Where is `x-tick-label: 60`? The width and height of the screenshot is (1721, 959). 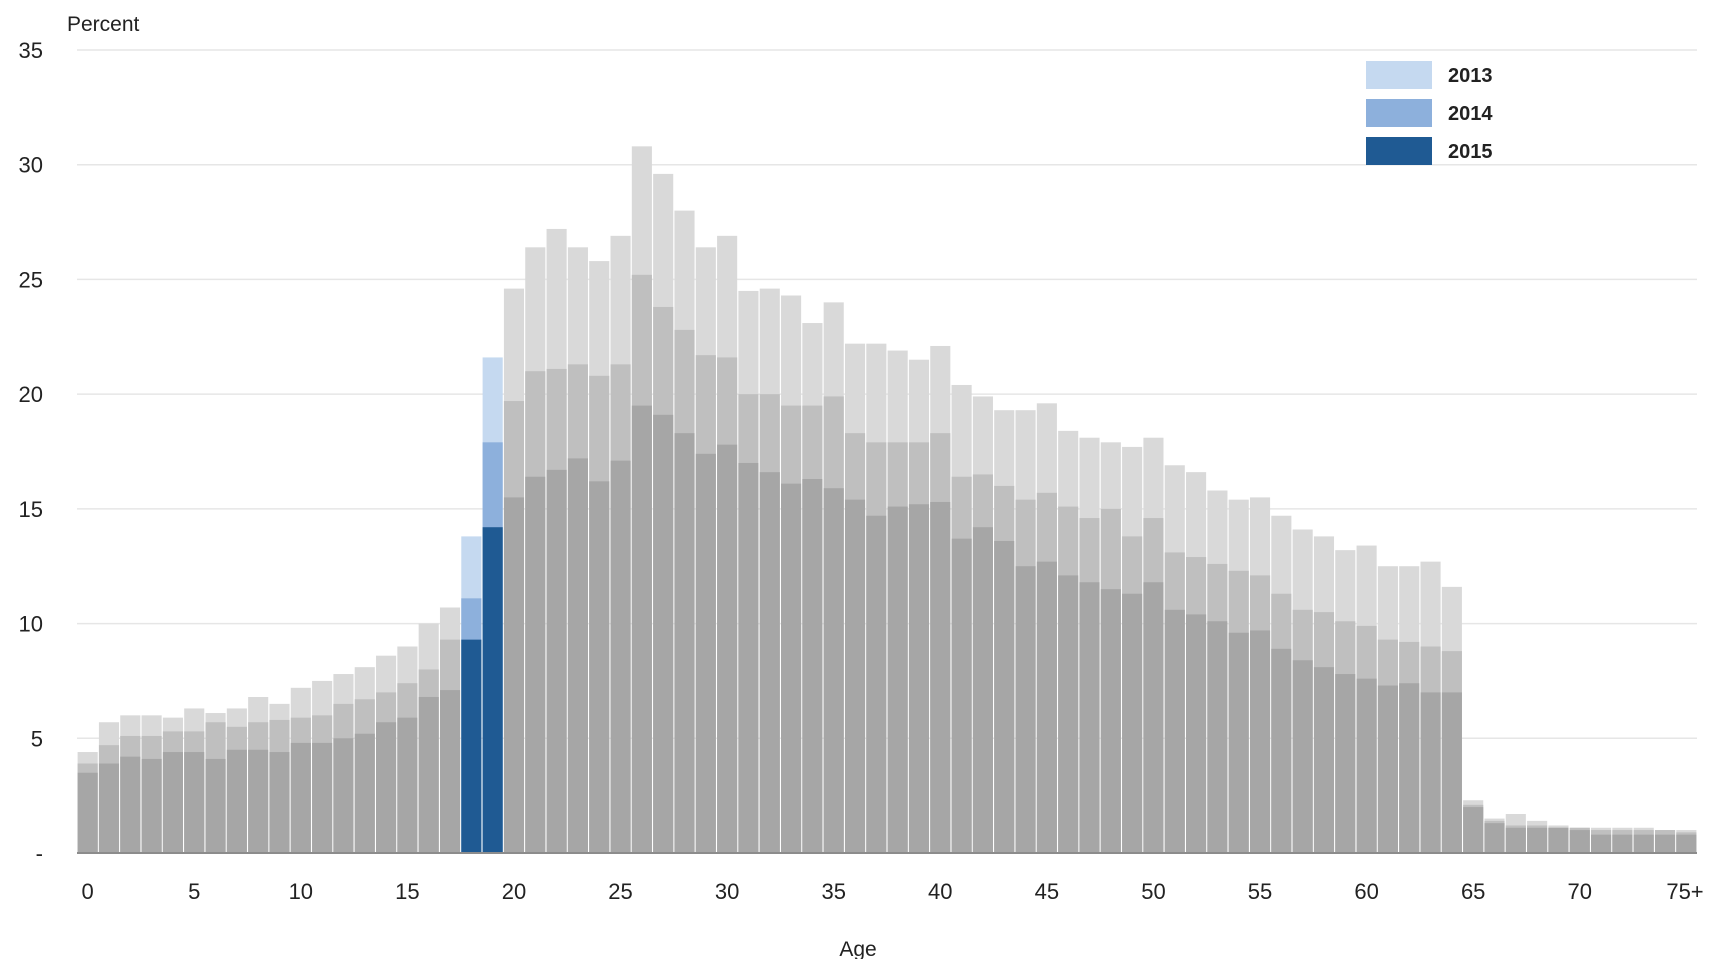
x-tick-label: 60 is located at coordinates (1366, 891).